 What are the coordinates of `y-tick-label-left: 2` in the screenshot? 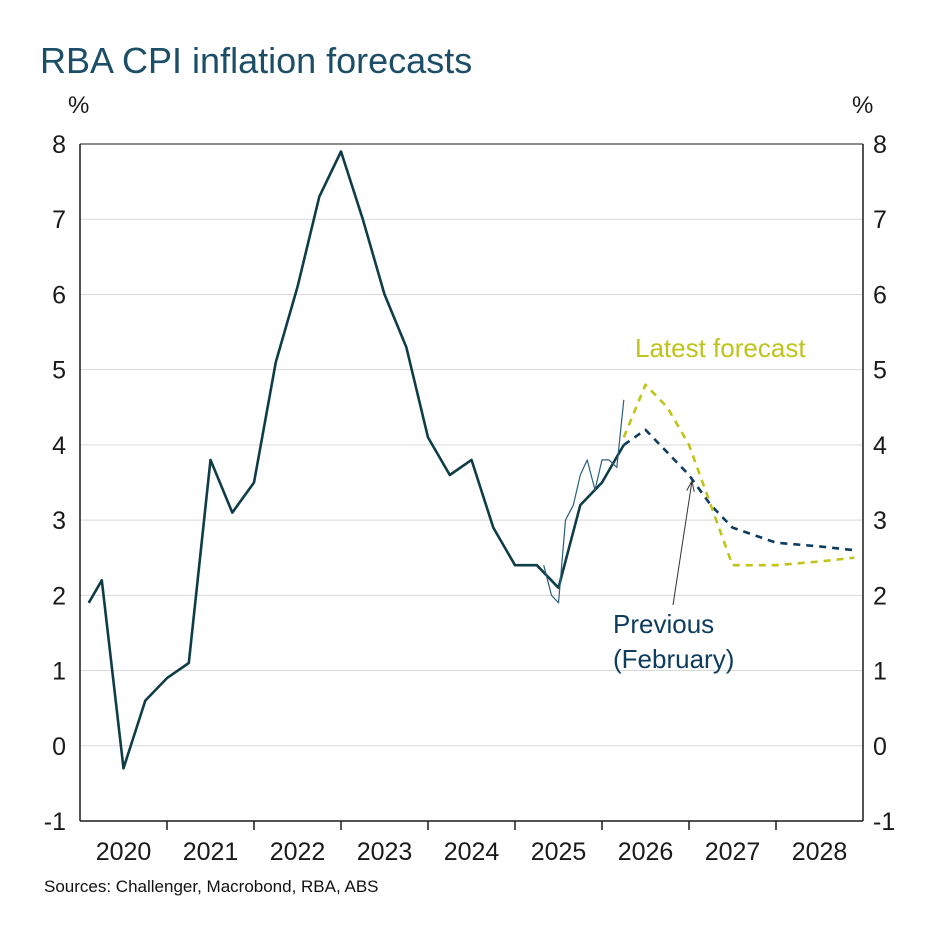 It's located at (59, 596).